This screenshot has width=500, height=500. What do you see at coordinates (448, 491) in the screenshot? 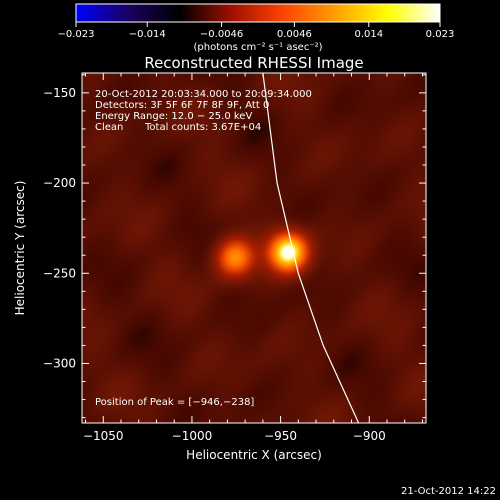
I see `timestamp: 21-Oct-2012 14:22` at bounding box center [448, 491].